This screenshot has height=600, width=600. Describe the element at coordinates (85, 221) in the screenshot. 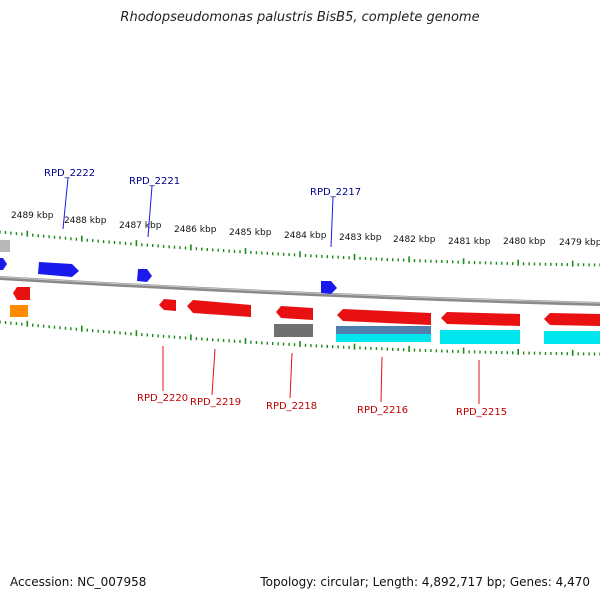

I see `scale-label: 2488 kbp` at that location.